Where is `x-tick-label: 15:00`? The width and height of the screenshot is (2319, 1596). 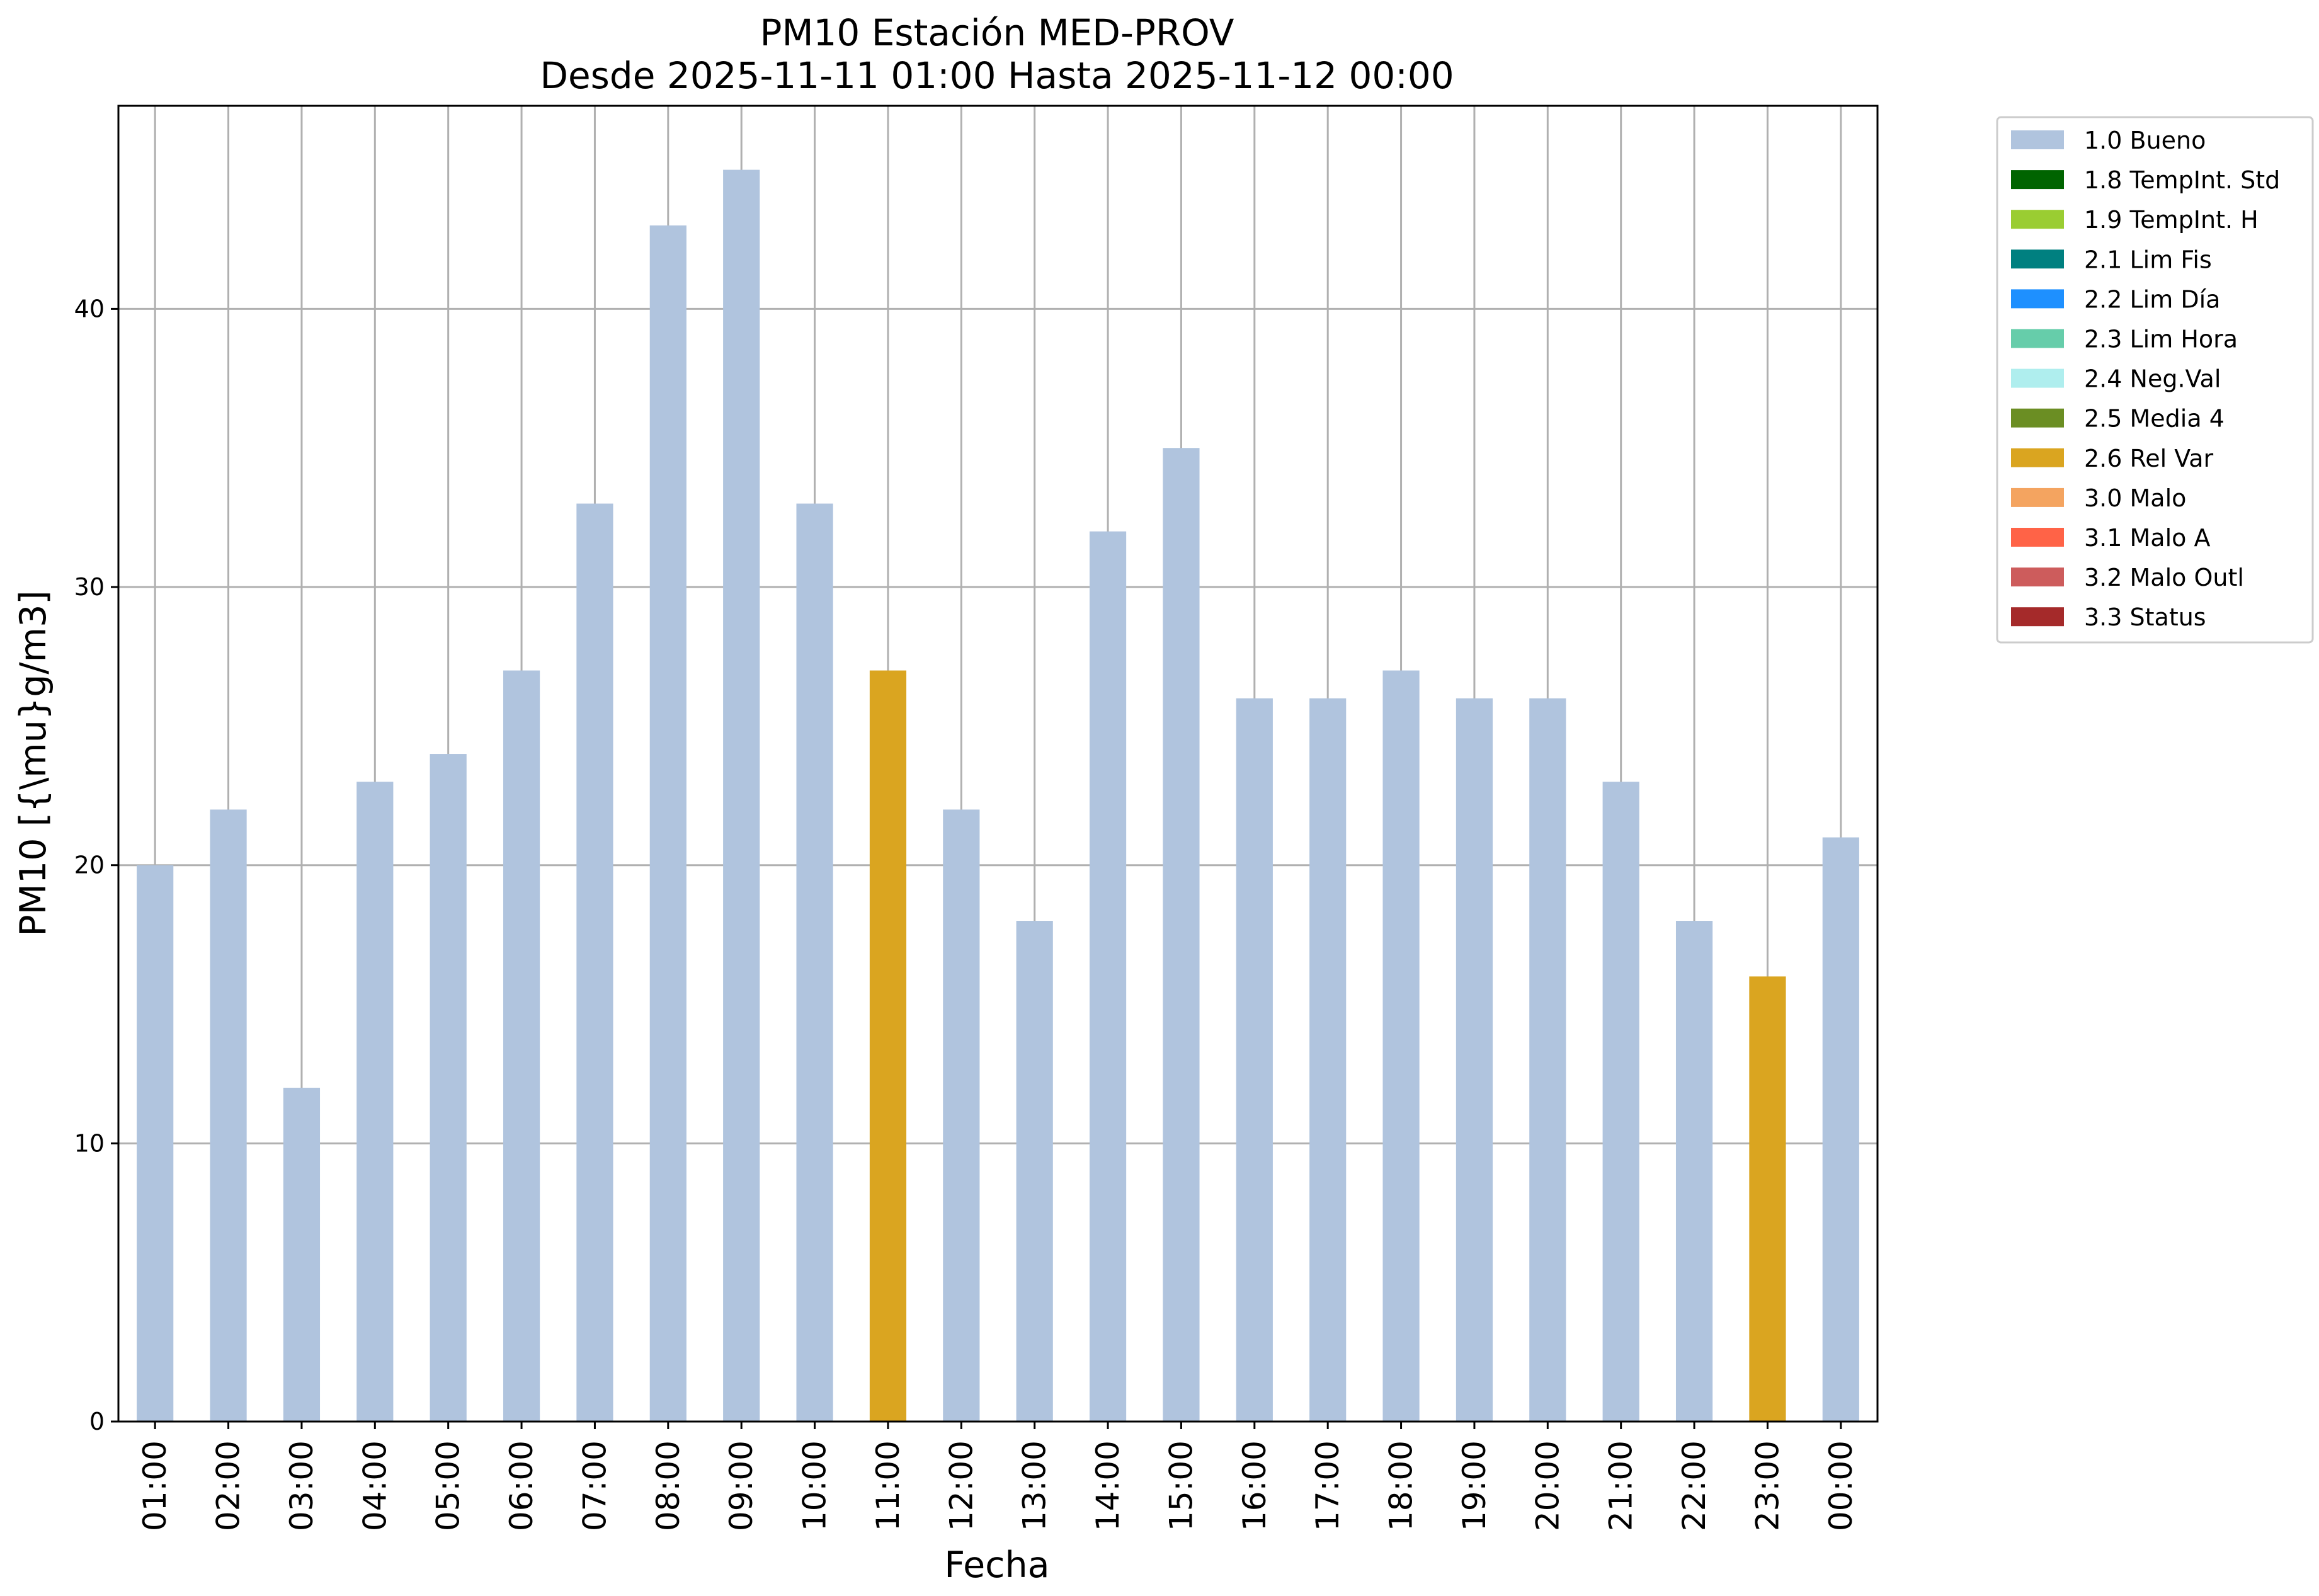 x-tick-label: 15:00 is located at coordinates (1181, 1485).